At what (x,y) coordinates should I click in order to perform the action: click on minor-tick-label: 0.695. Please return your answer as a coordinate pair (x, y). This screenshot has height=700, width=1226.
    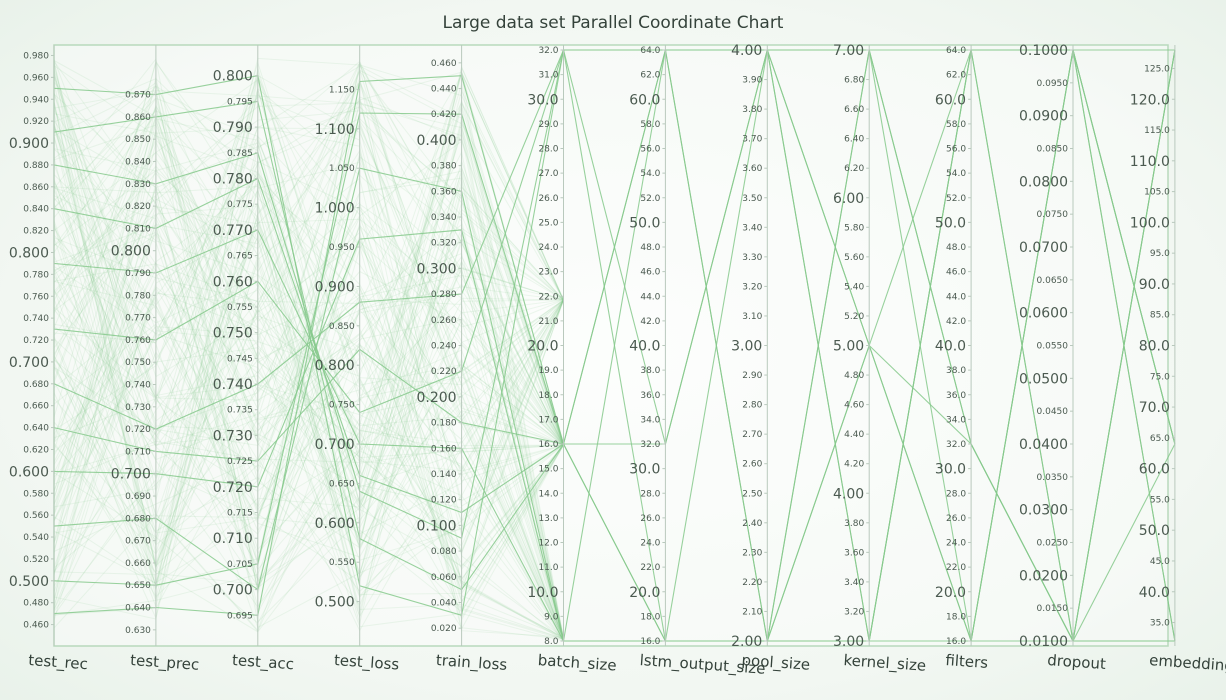
    Looking at the image, I should click on (240, 616).